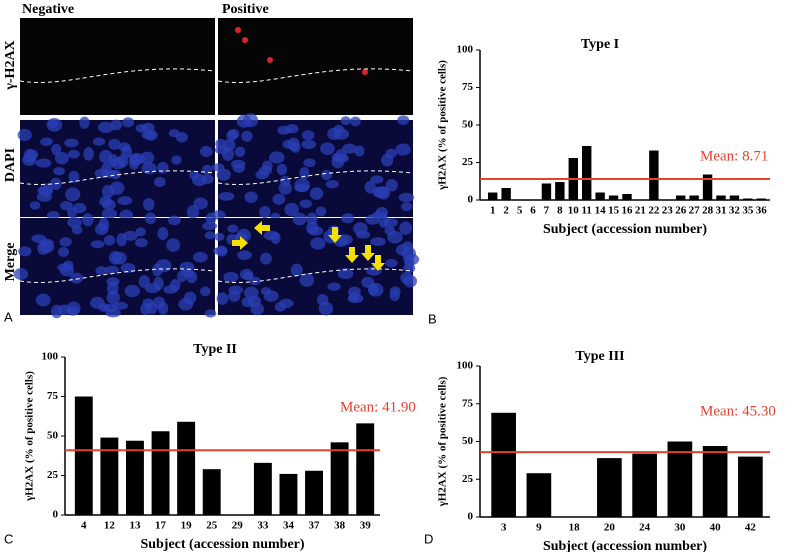 The height and width of the screenshot is (552, 800). I want to click on panel-label: A, so click(8, 316).